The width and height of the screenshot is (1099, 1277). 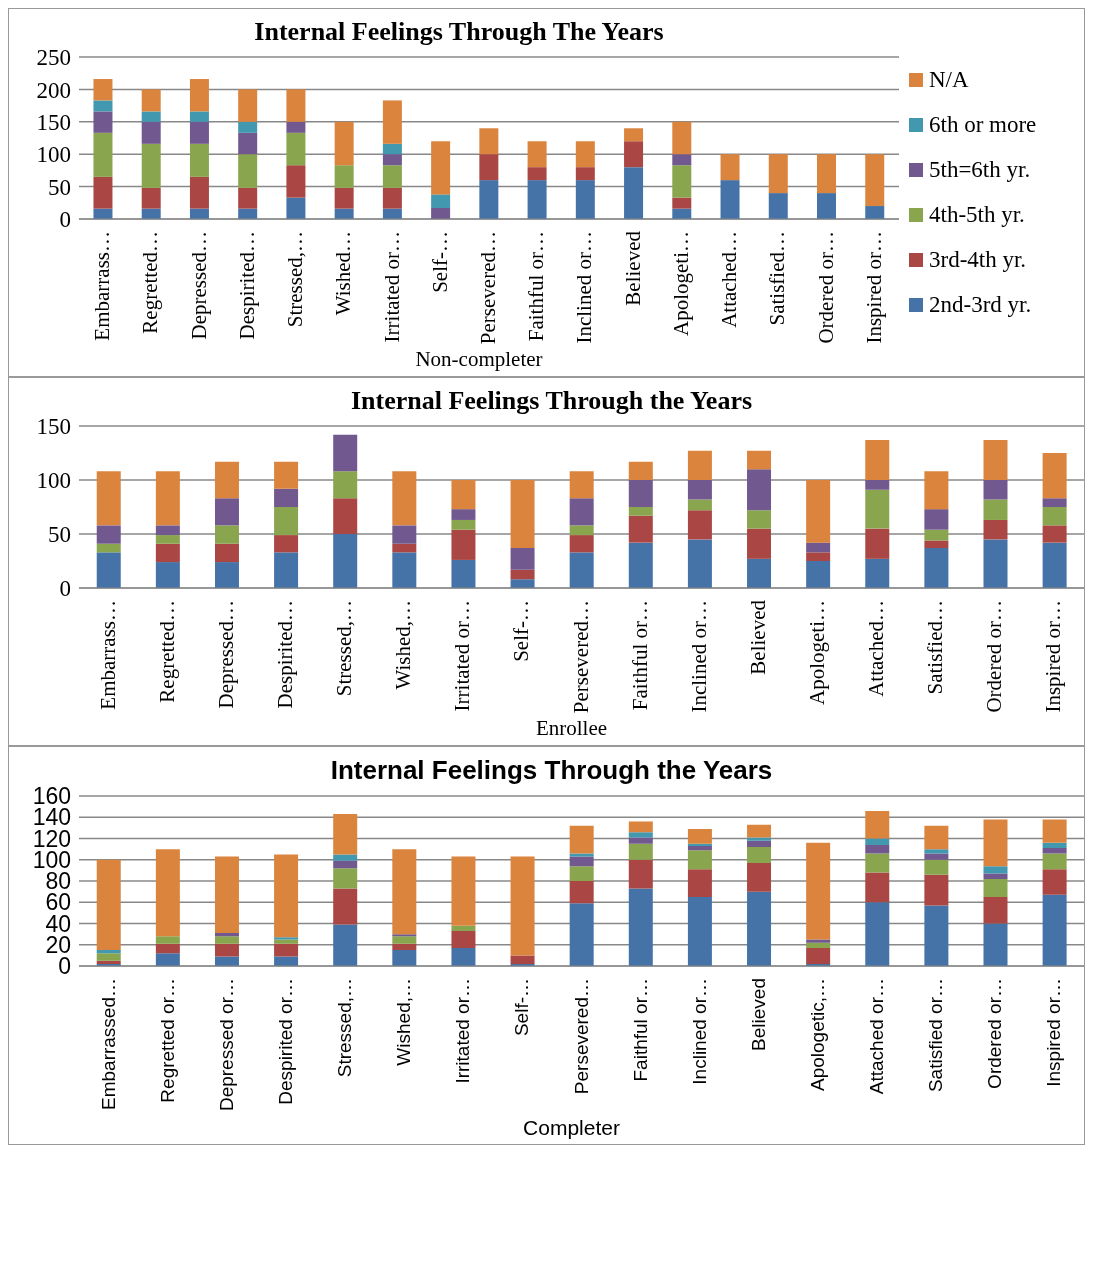 What do you see at coordinates (65, 589) in the screenshot?
I see `y-tick-label: 0` at bounding box center [65, 589].